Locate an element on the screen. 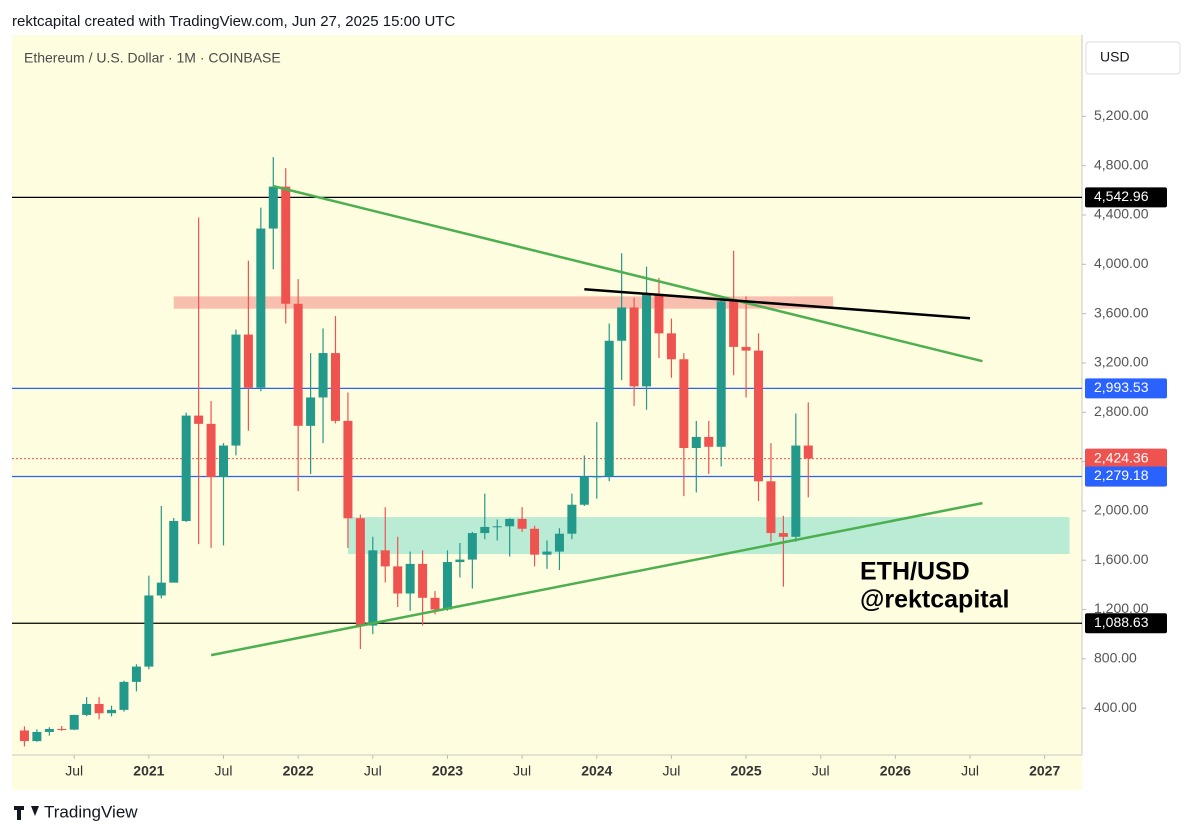  y-tick-label: 800.00 is located at coordinates (1115, 658).